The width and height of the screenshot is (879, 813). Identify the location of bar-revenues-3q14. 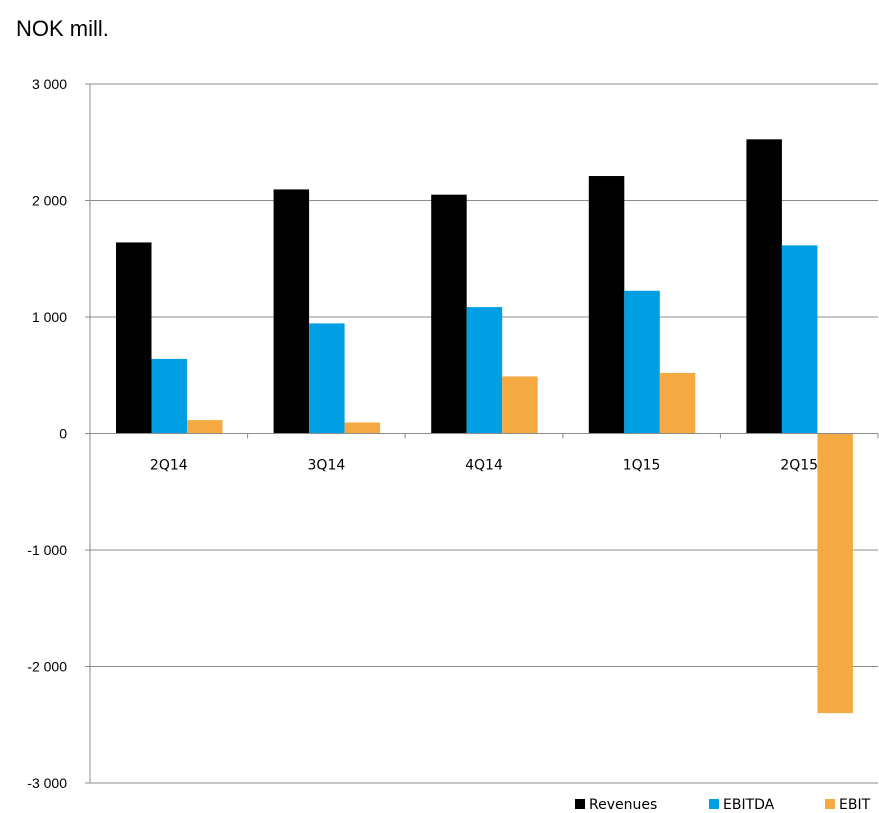
(291, 311).